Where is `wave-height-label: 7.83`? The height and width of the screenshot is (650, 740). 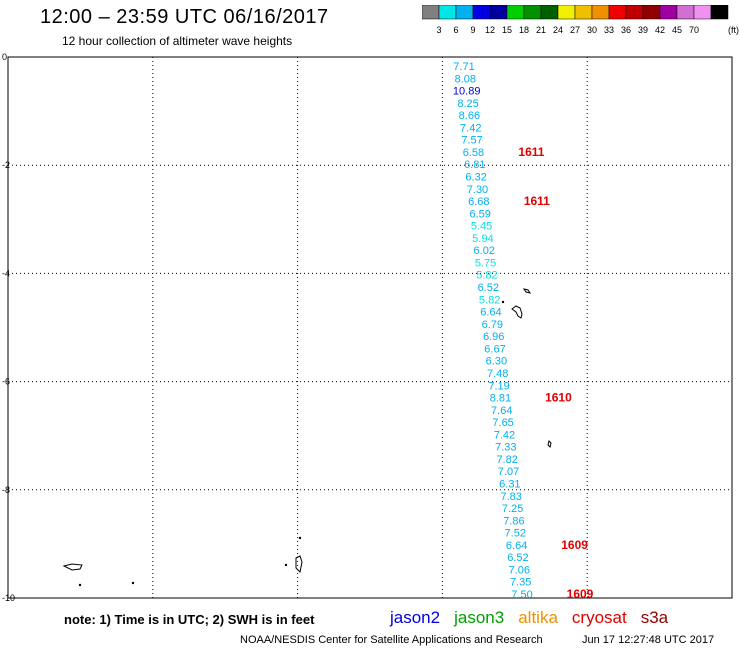 wave-height-label: 7.83 is located at coordinates (510, 497).